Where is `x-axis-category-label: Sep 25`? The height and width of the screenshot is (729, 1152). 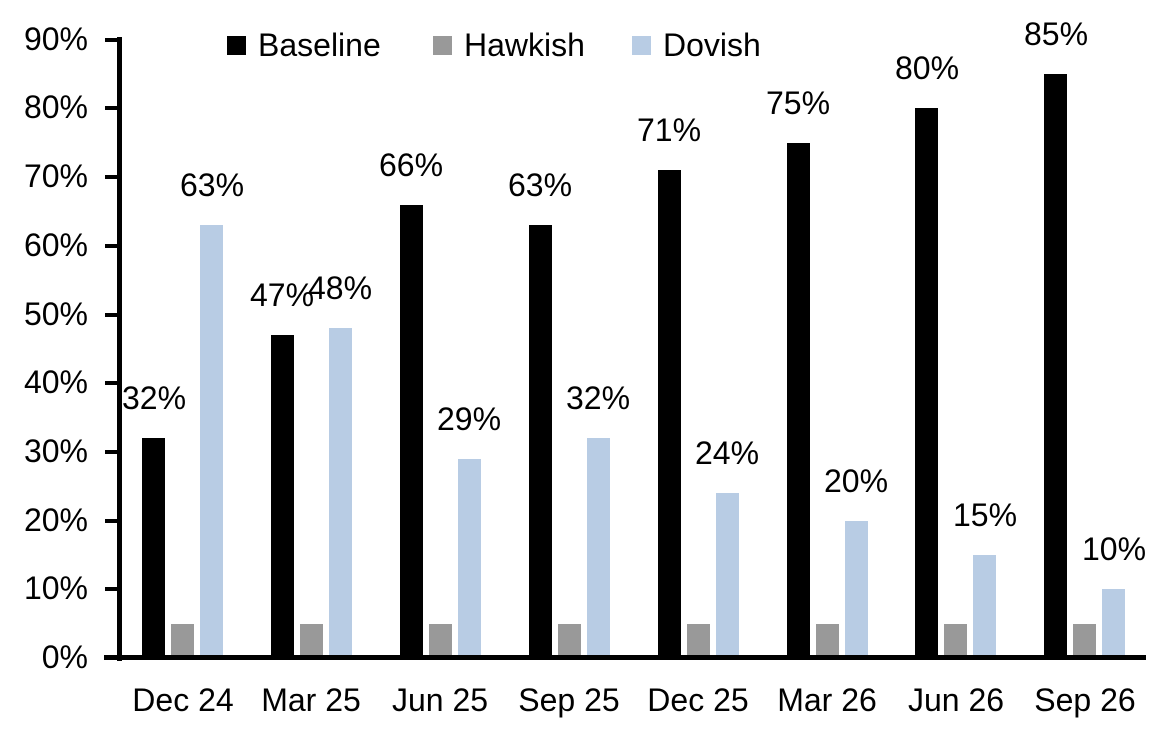 x-axis-category-label: Sep 25 is located at coordinates (569, 700).